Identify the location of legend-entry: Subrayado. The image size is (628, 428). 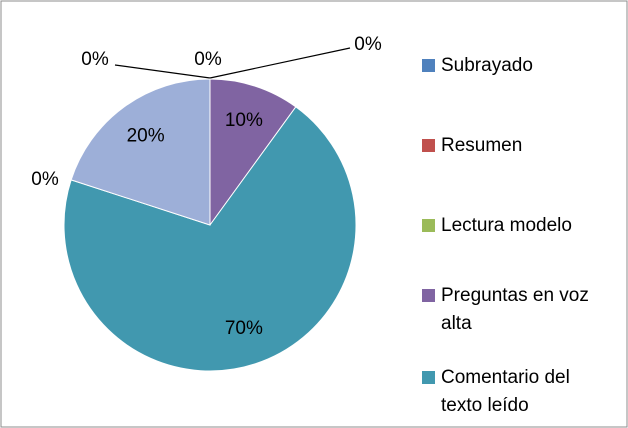
(522, 66).